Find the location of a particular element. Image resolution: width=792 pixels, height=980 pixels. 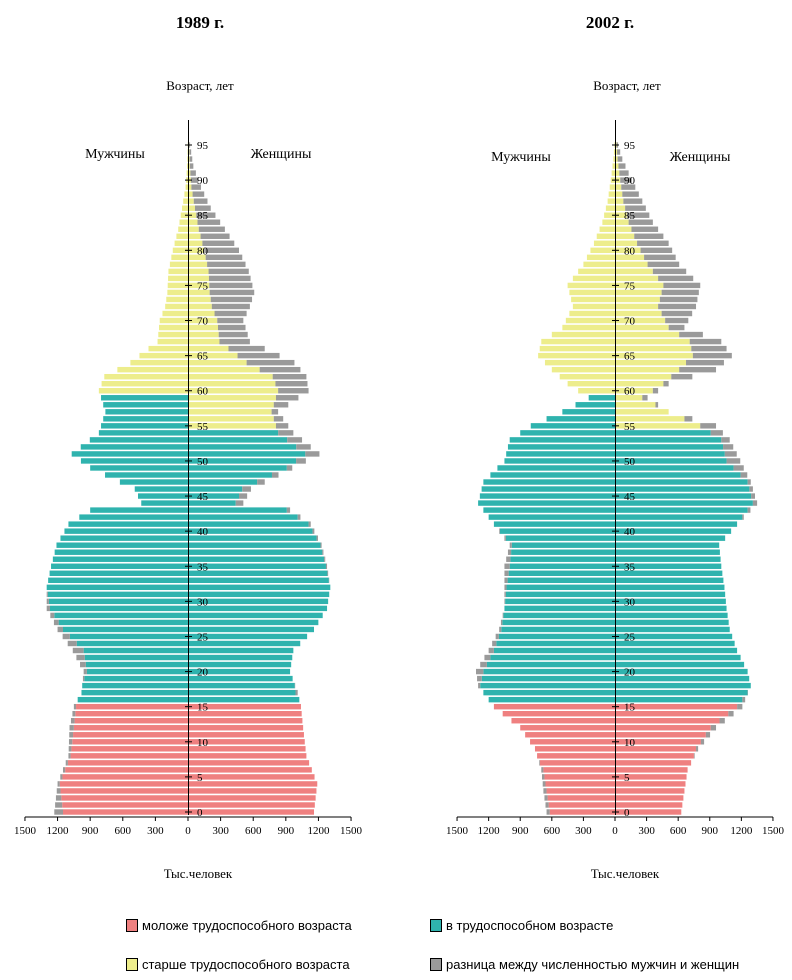

x-tick-label: 1500 is located at coordinates (457, 831).